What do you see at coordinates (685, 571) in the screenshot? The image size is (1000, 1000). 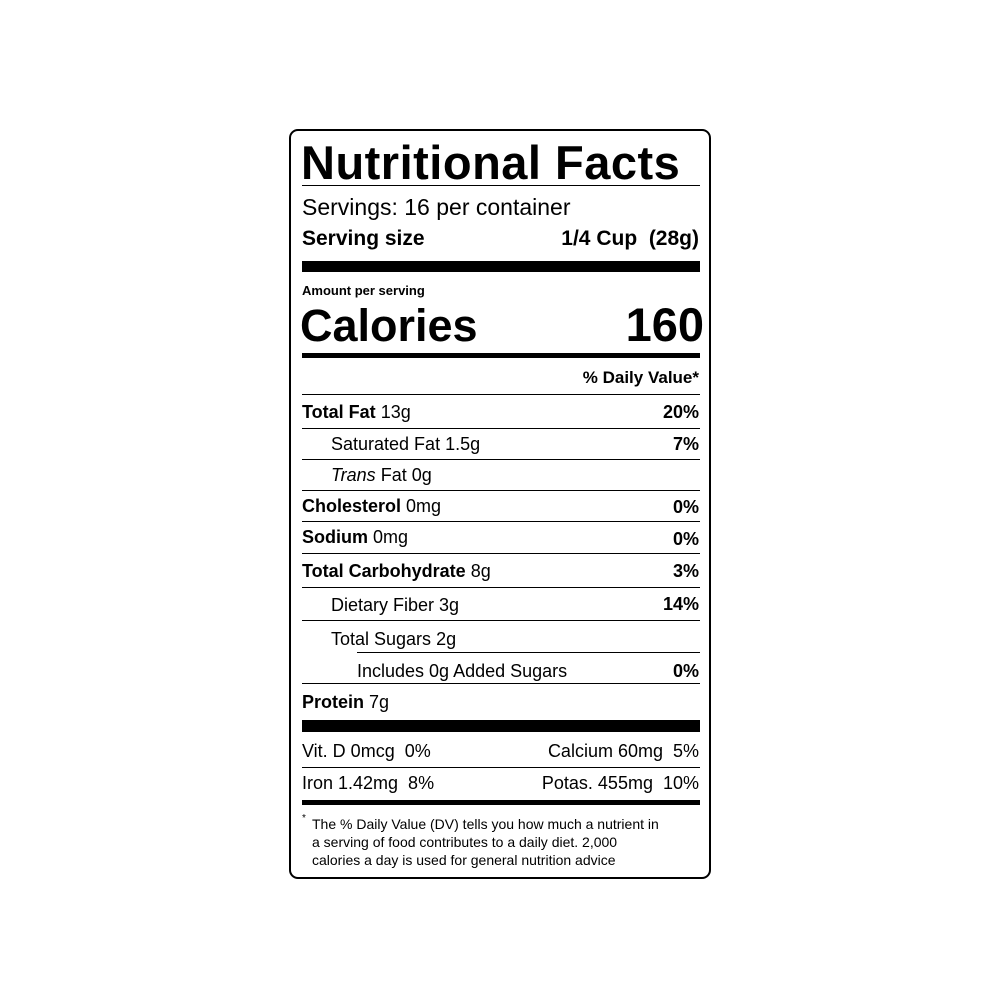 I see `dv-total-carbohydrate: 3%` at bounding box center [685, 571].